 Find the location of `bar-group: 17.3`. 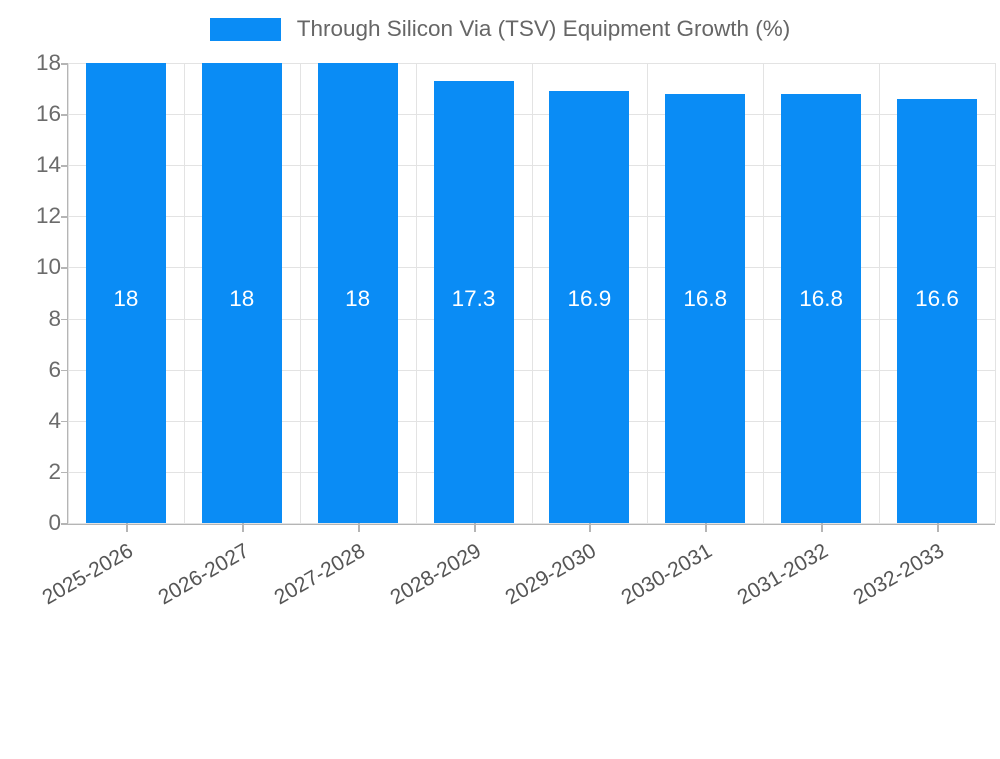

bar-group: 17.3 is located at coordinates (474, 293).